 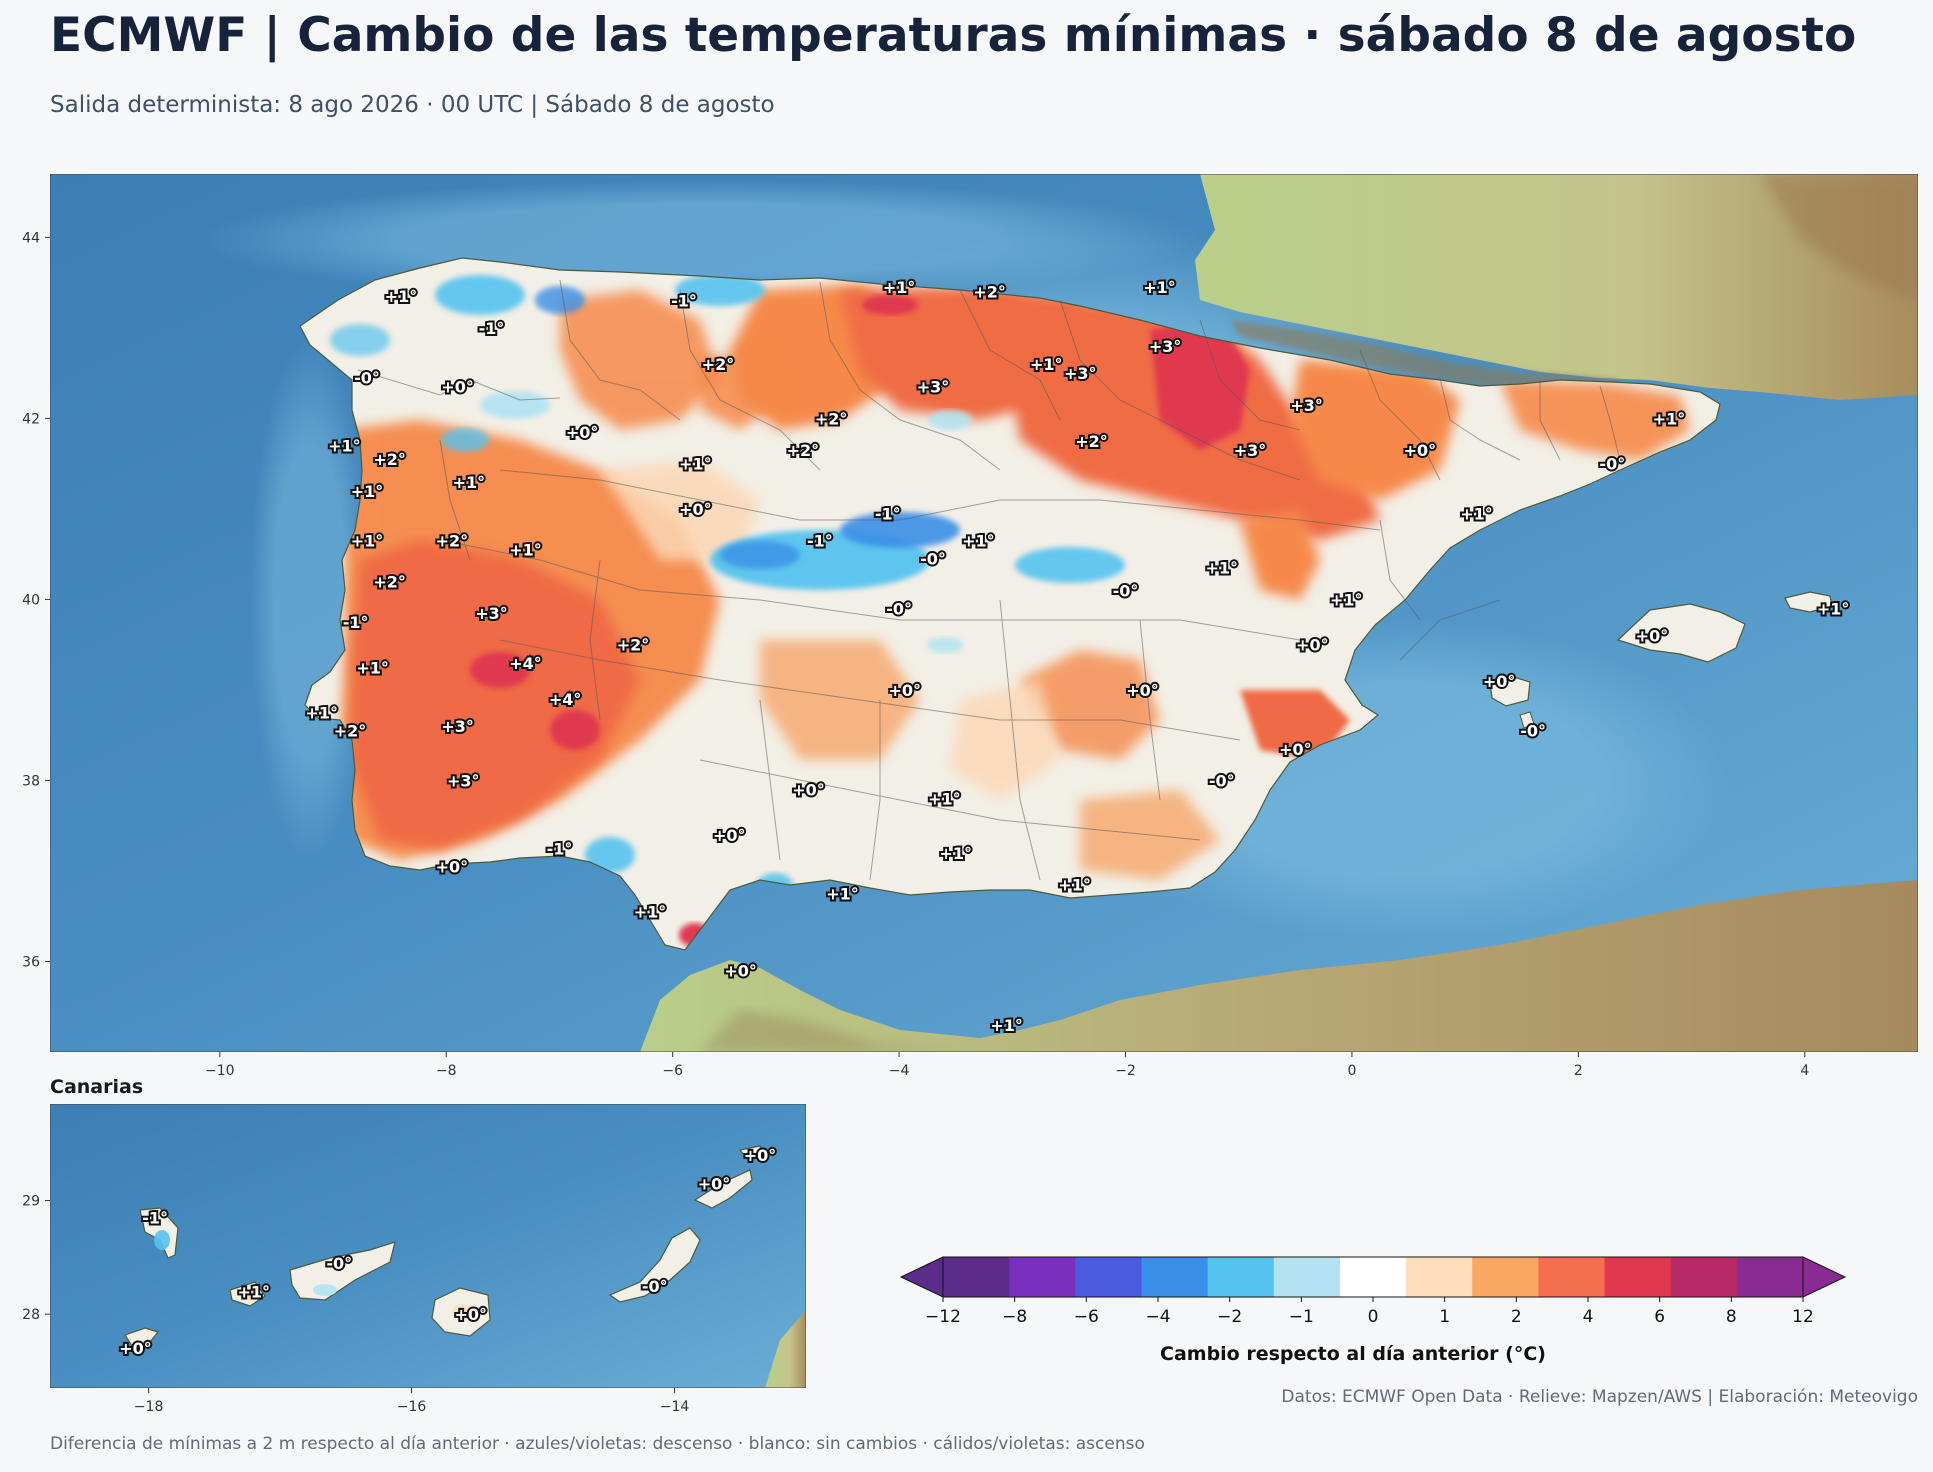 I want to click on colorbar-label: Cambio respecto al día anterior (°C), so click(x=1380, y=1354).